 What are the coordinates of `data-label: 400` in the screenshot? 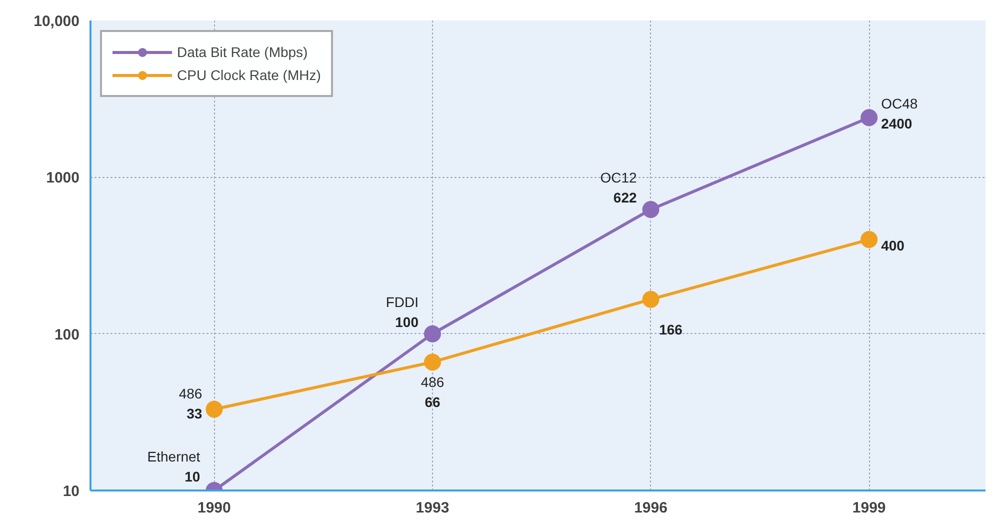 It's located at (893, 246).